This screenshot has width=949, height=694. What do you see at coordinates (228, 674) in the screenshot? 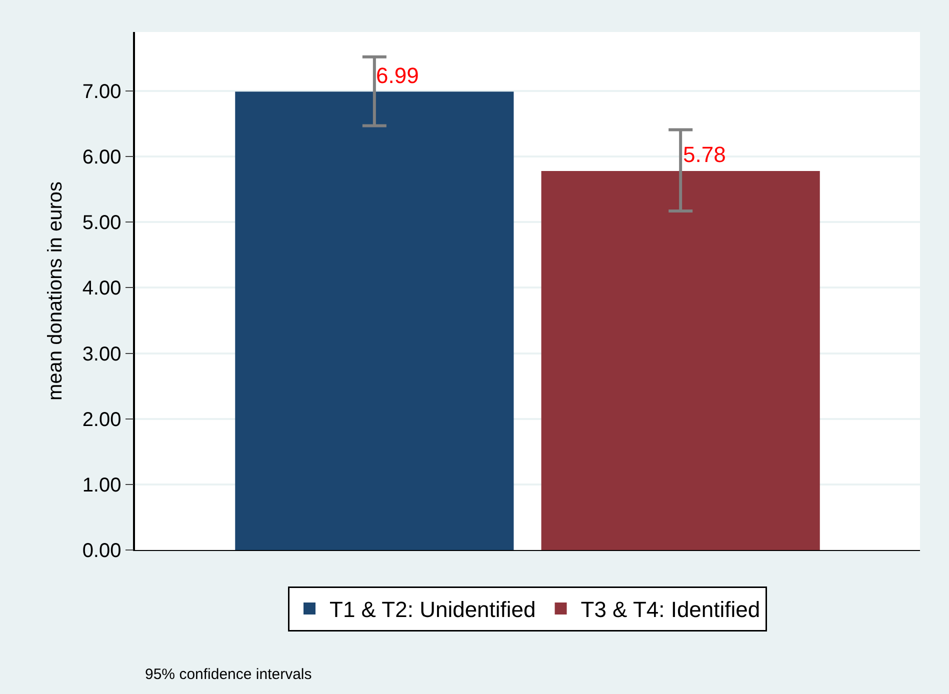
I see `text: 95% confidence intervals` at bounding box center [228, 674].